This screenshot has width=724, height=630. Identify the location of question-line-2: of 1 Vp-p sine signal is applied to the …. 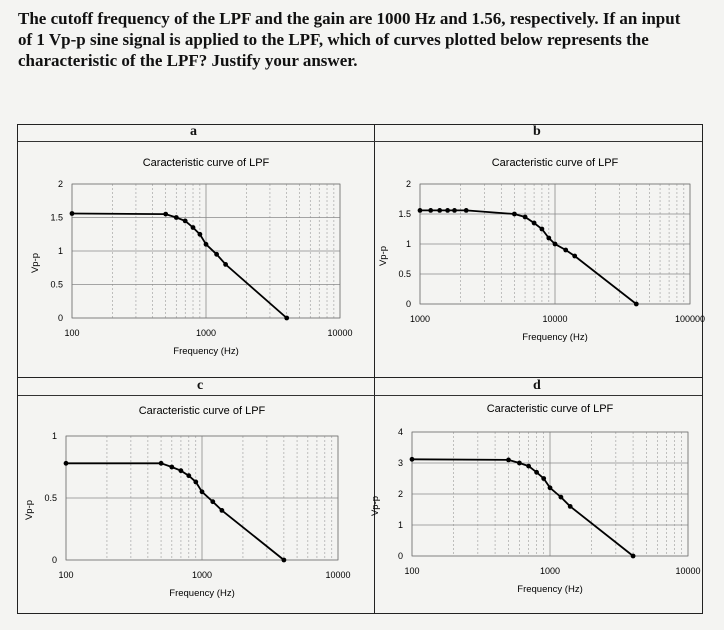
(333, 39).